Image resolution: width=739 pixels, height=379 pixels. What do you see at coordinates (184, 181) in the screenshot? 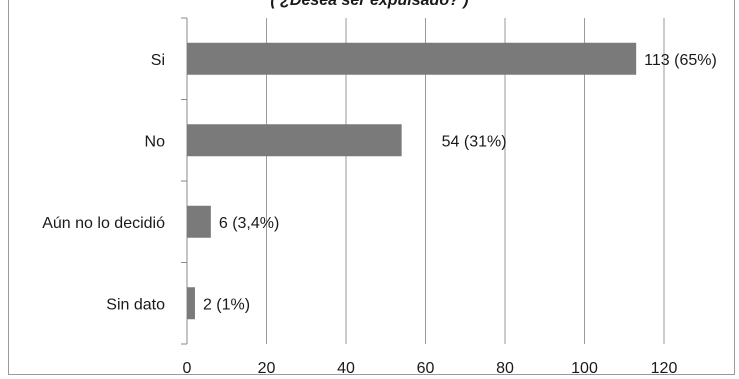
I see `y-axis` at bounding box center [184, 181].